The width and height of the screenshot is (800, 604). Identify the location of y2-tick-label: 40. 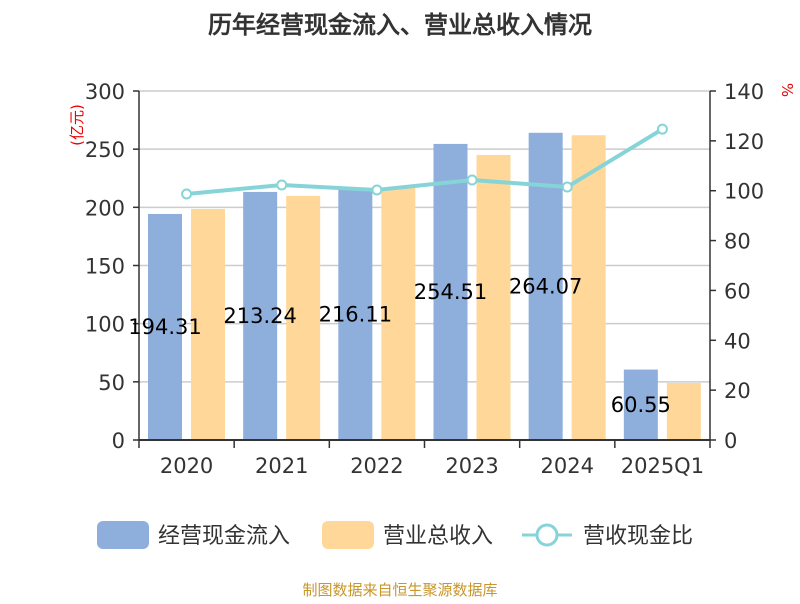
(737, 341).